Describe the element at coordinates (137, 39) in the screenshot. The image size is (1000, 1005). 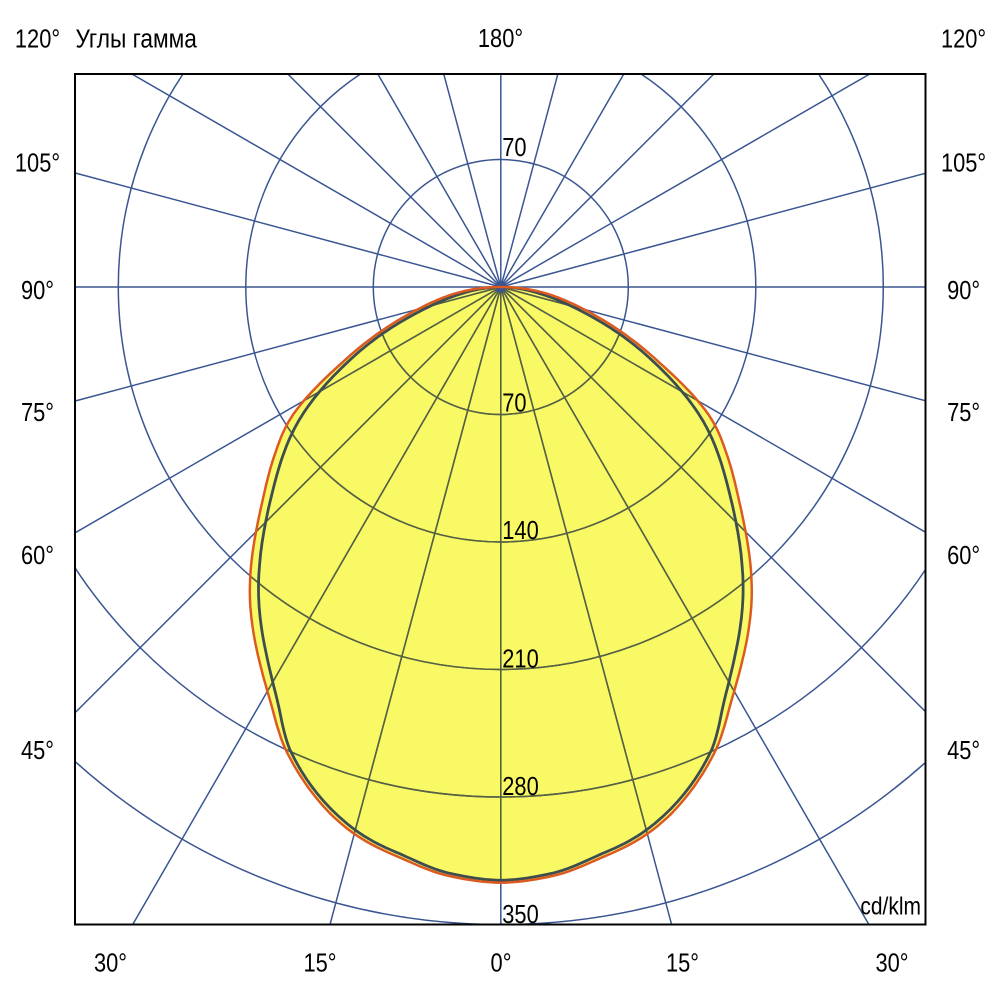
I see `svg-text: Углы гамма` at that location.